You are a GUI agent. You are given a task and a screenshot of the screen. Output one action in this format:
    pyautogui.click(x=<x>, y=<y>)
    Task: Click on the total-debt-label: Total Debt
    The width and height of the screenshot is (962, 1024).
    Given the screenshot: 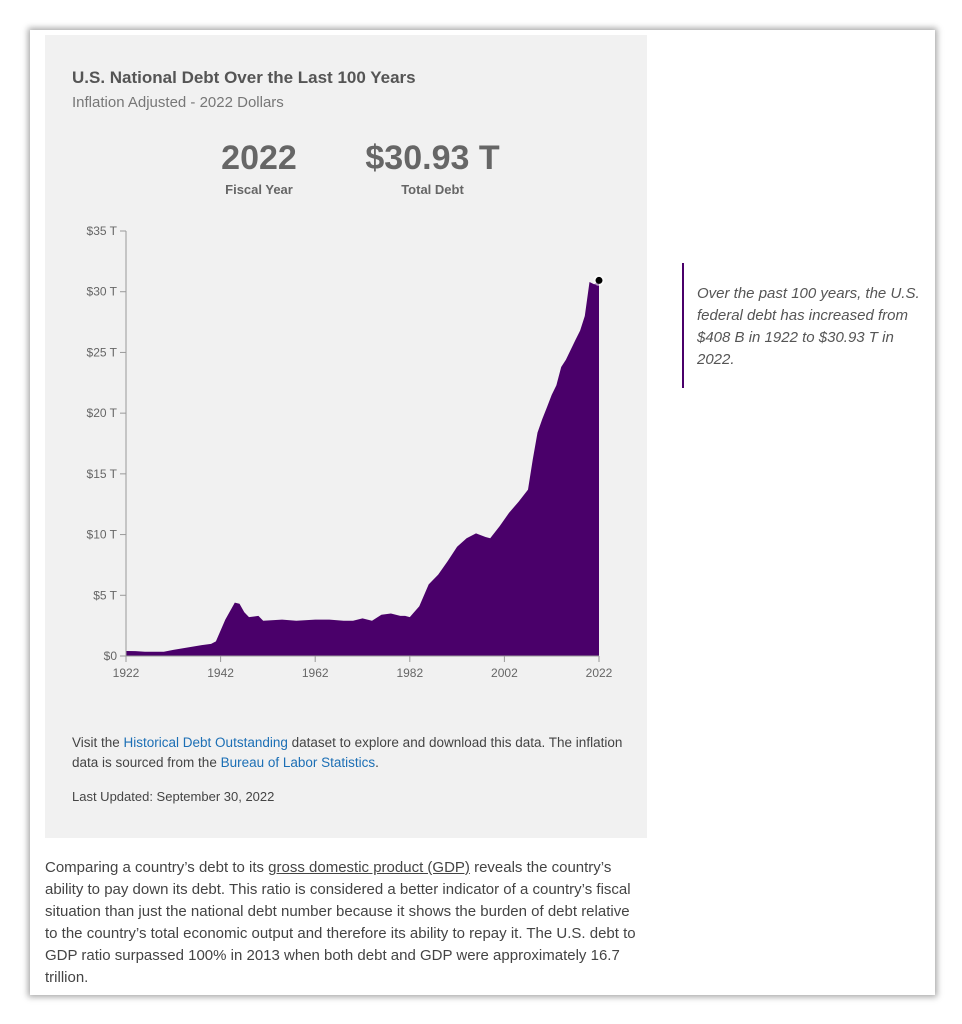 What is the action you would take?
    pyautogui.click(x=432, y=189)
    